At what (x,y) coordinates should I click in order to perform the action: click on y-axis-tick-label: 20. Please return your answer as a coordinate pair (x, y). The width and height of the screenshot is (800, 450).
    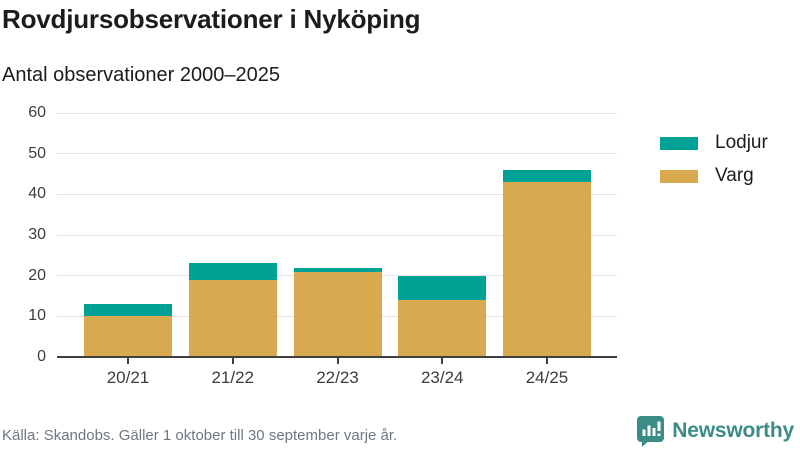
    Looking at the image, I should click on (37, 275).